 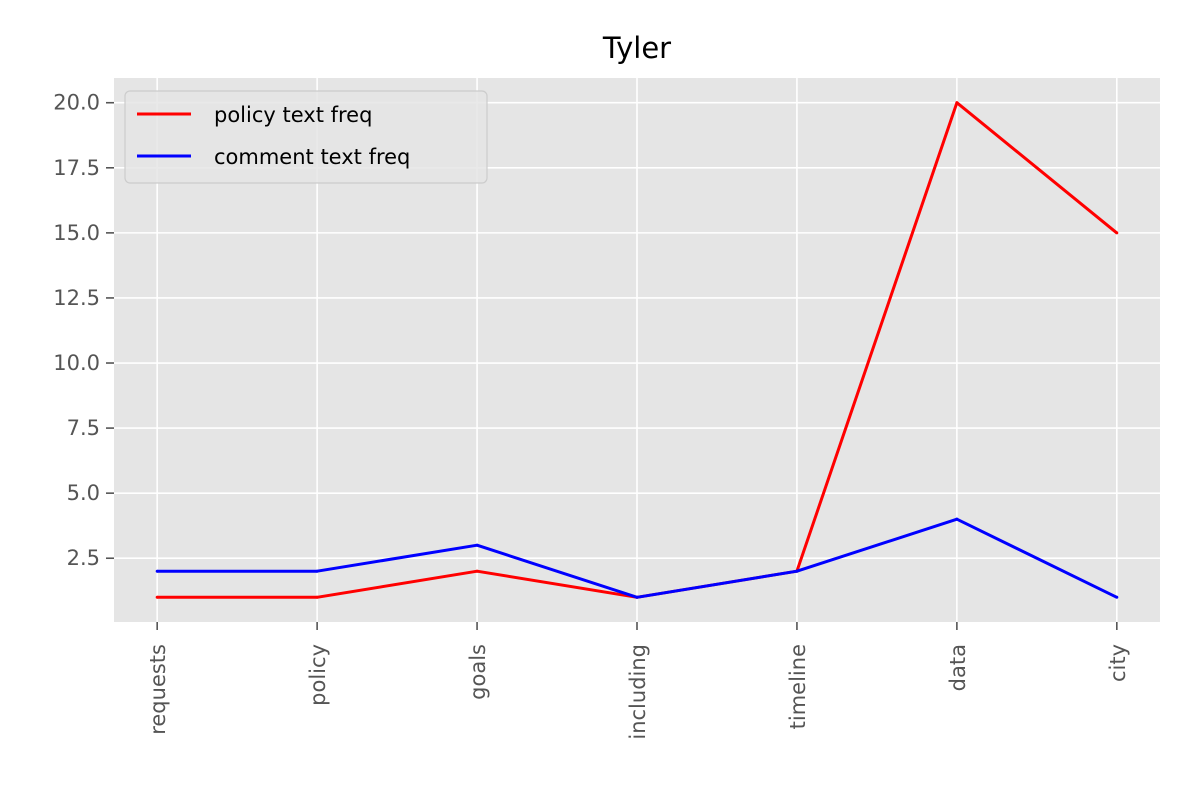 I want to click on y-tick-label: 2.5, so click(x=83, y=558).